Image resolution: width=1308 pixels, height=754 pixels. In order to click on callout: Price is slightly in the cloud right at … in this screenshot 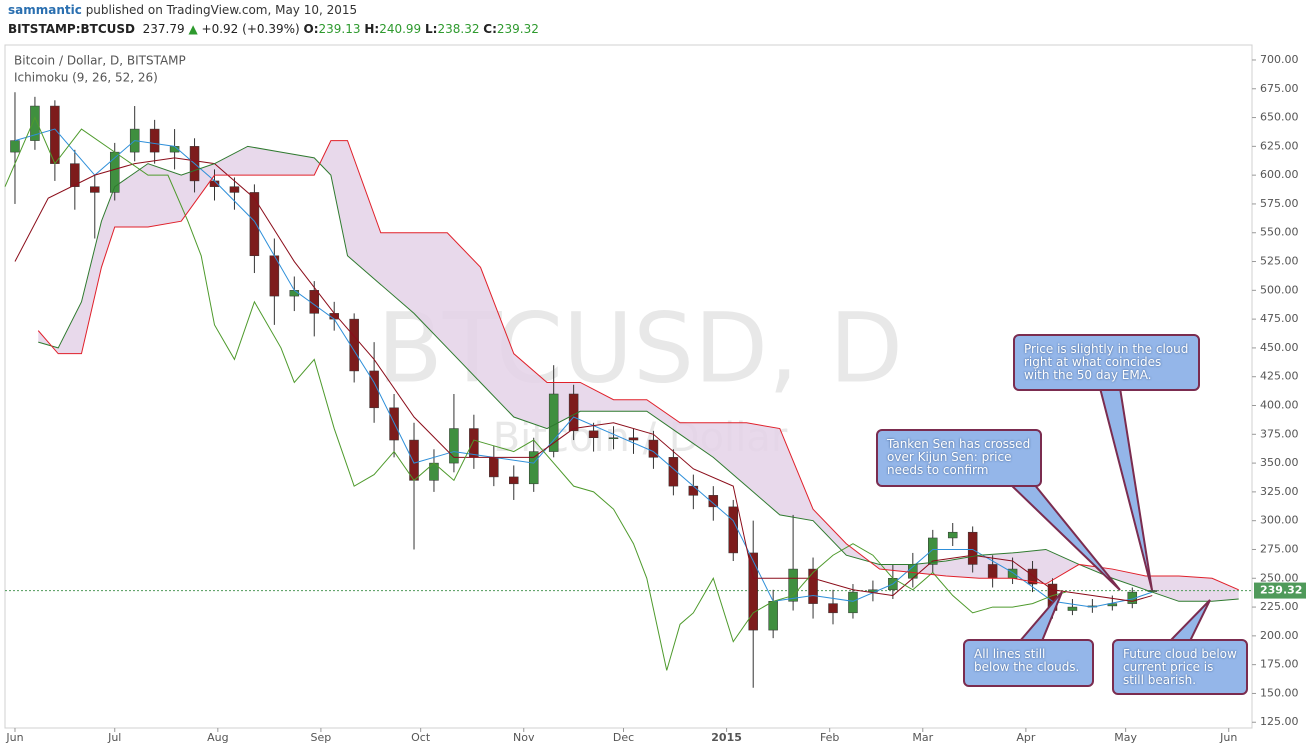, I will do `click(1106, 362)`.